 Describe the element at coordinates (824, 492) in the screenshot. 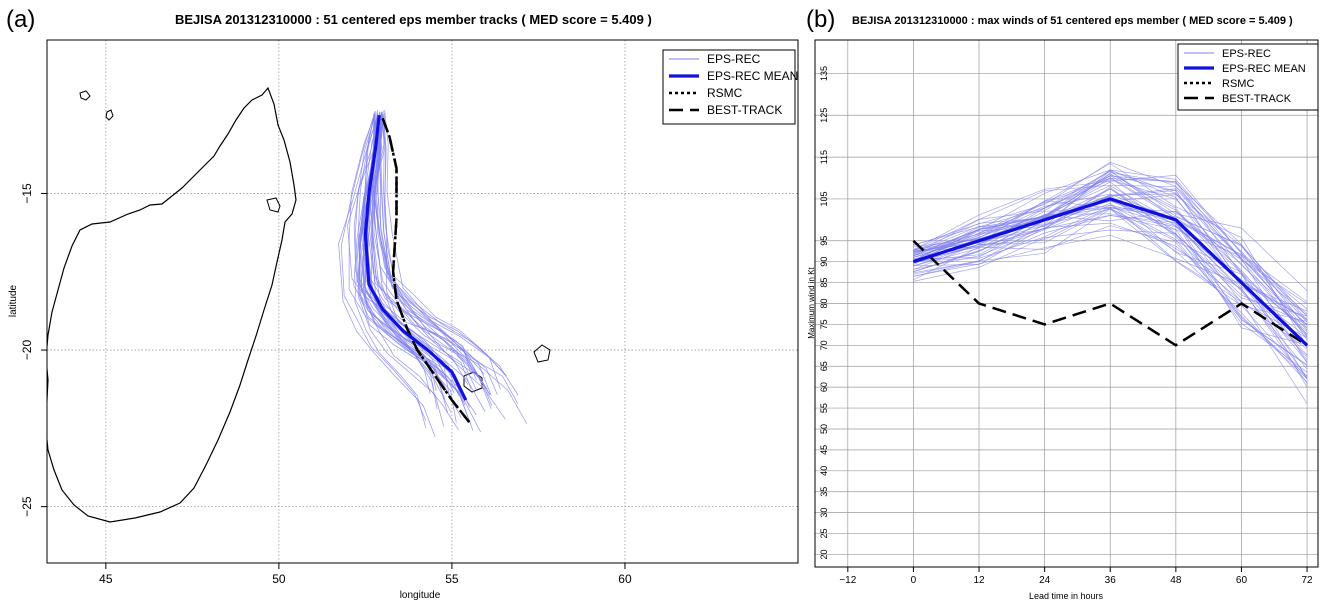

I see `y-tick-label: 35` at that location.